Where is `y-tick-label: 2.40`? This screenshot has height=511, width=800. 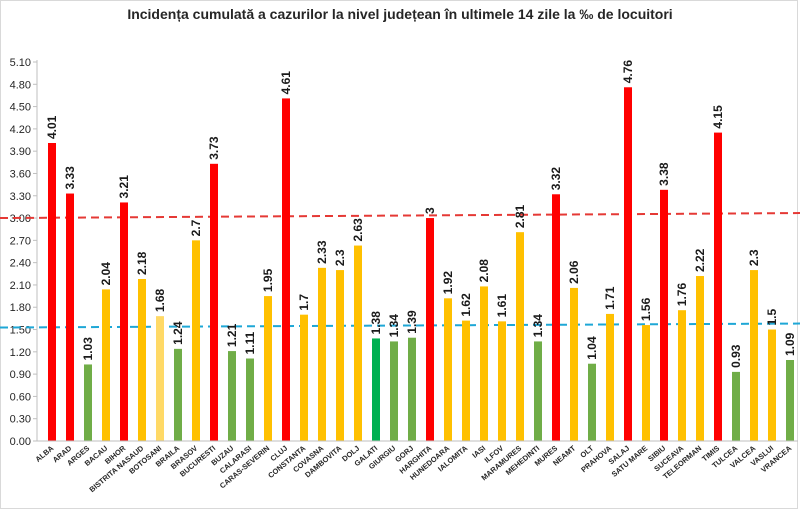 y-tick-label: 2.40 is located at coordinates (20, 264).